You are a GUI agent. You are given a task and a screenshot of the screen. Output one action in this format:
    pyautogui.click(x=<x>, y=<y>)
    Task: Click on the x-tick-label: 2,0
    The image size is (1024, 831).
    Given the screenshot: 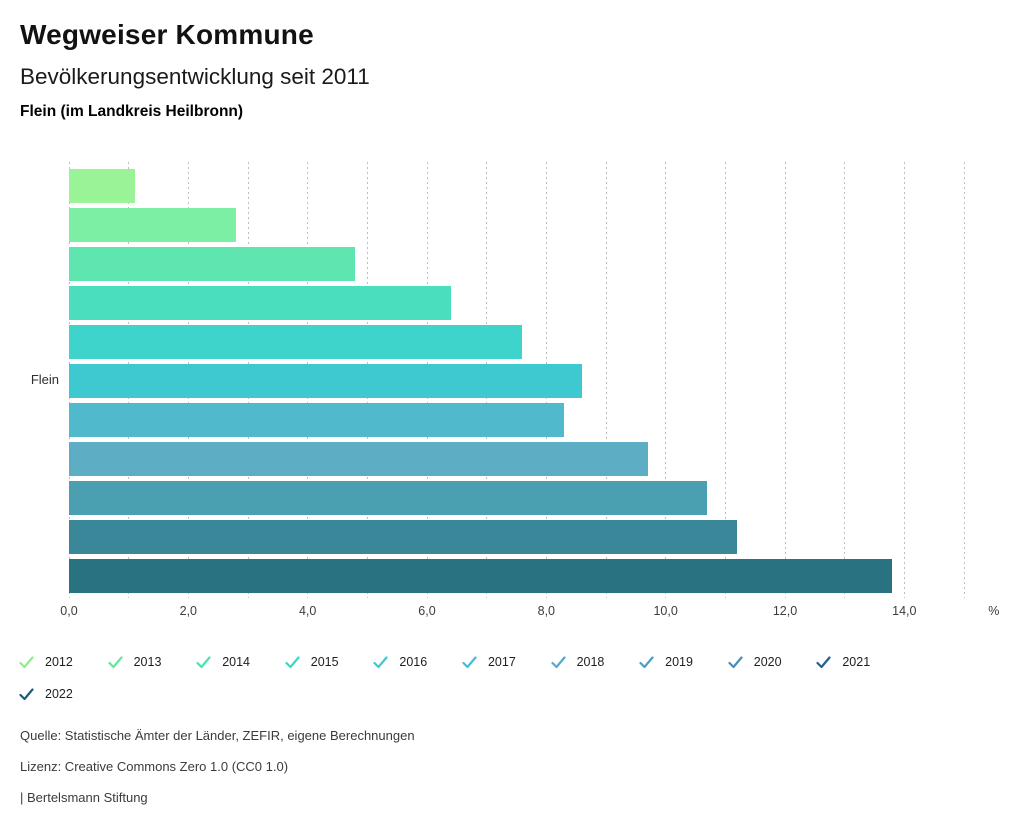 What is the action you would take?
    pyautogui.click(x=188, y=611)
    